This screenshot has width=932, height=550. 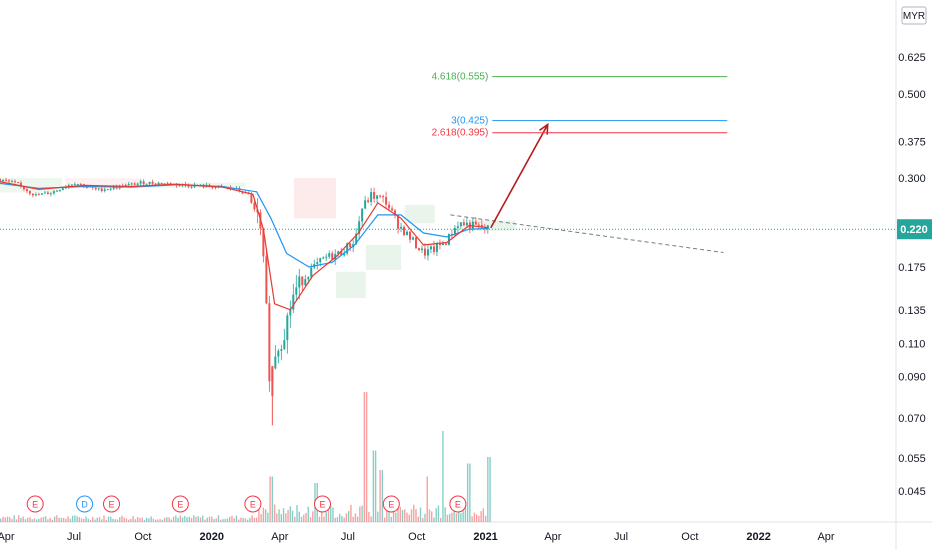 What do you see at coordinates (912, 311) in the screenshot?
I see `price-tick-label: 0.135` at bounding box center [912, 311].